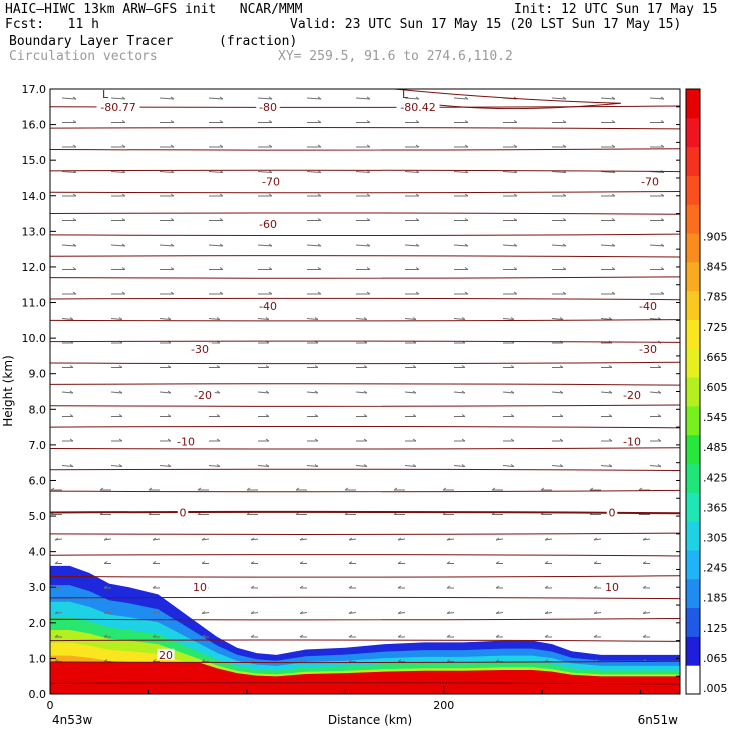  What do you see at coordinates (91, 41) in the screenshot?
I see `field-name: Boundary Layer Tracer` at bounding box center [91, 41].